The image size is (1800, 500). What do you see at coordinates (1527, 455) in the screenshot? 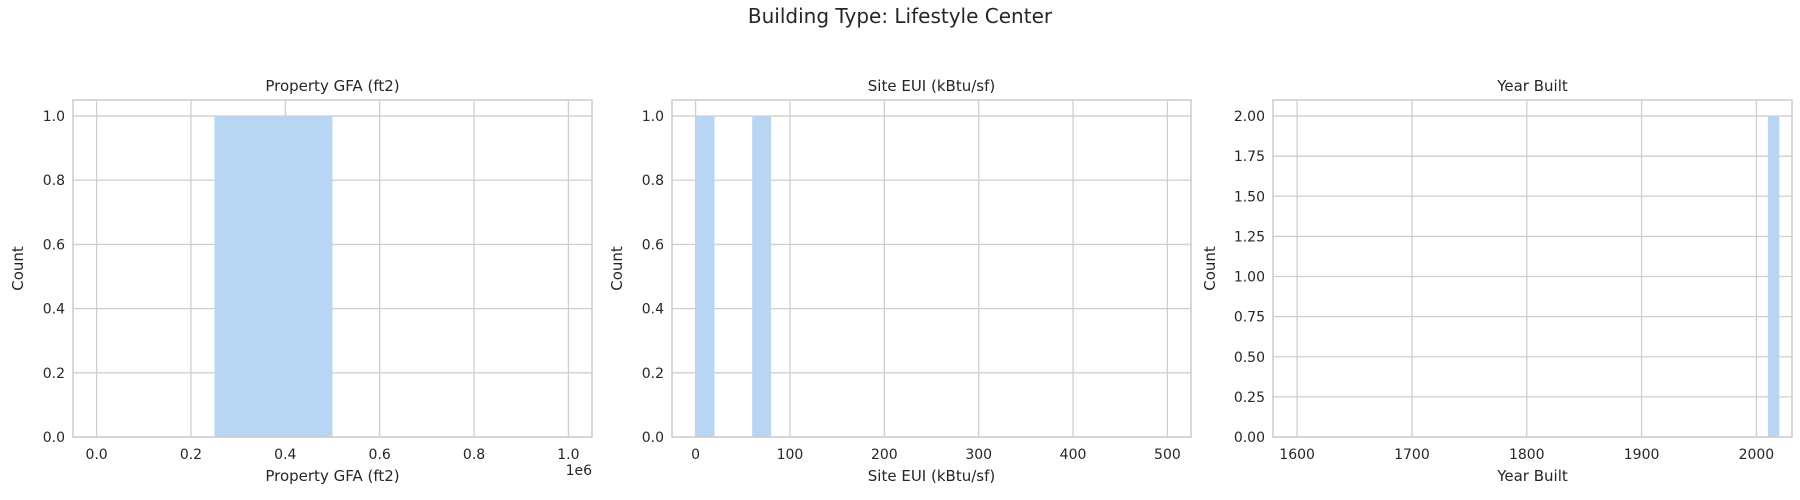
I see `x-tick-label: 1800` at bounding box center [1527, 455].